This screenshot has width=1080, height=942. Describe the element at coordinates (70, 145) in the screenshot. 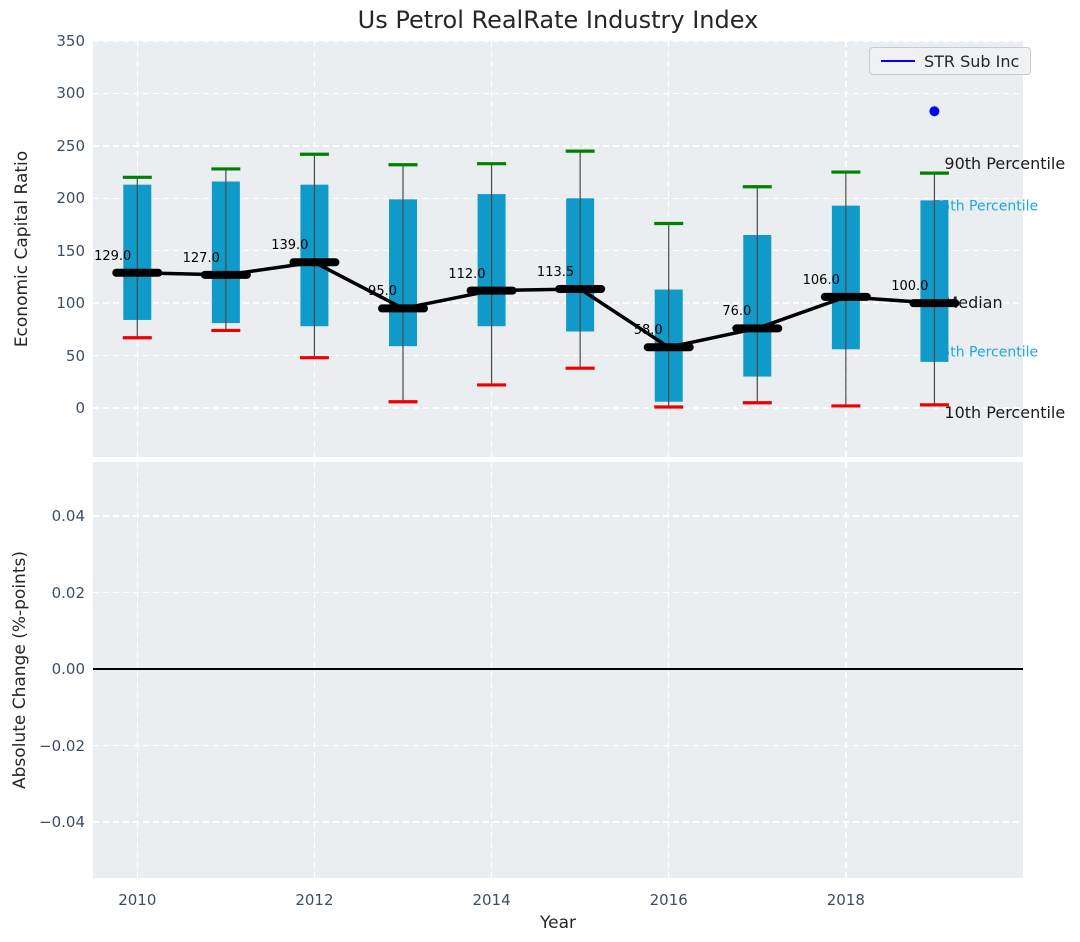

I see `y-tick-label: 250` at that location.